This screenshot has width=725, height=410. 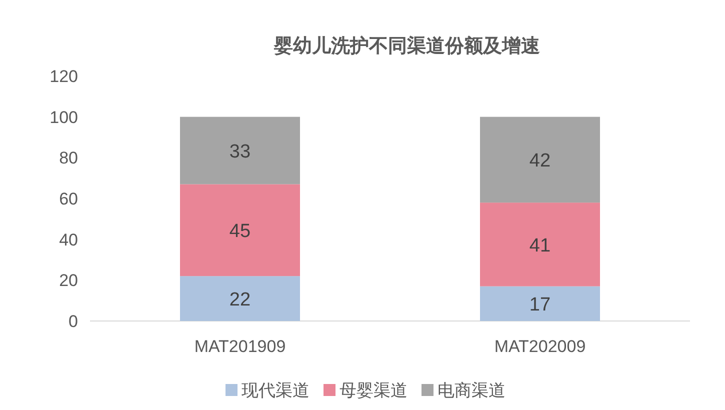 What do you see at coordinates (68, 280) in the screenshot?
I see `y-tick-label: 20` at bounding box center [68, 280].